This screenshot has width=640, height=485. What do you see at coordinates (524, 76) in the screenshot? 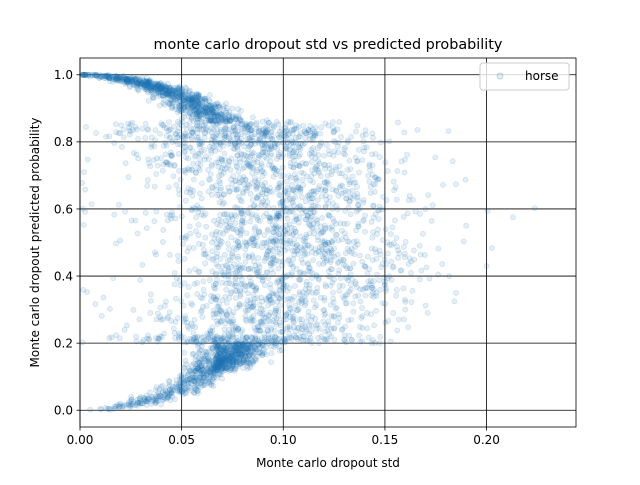
I see `legend: horse` at bounding box center [524, 76].